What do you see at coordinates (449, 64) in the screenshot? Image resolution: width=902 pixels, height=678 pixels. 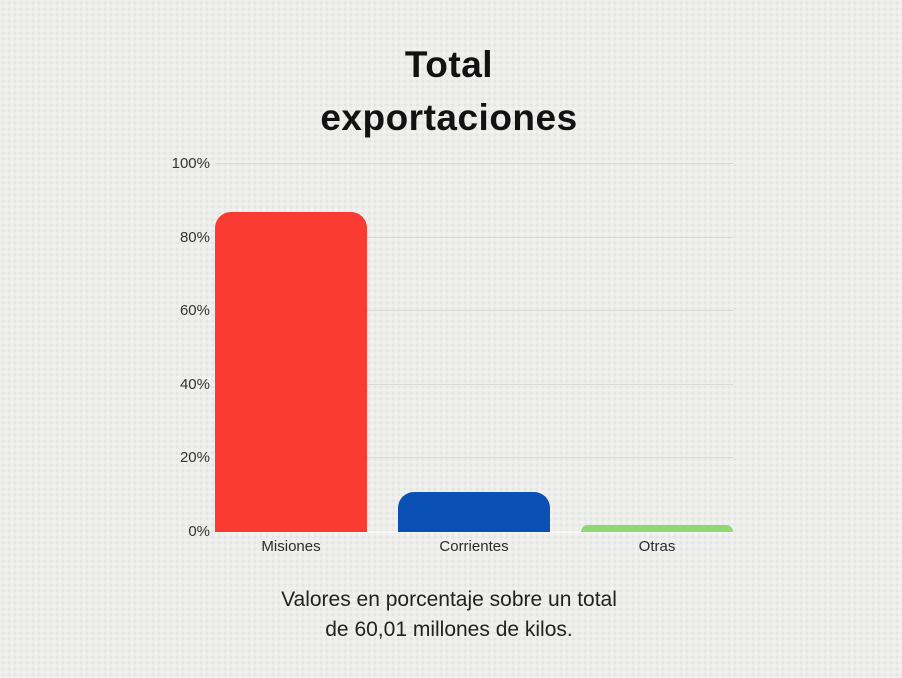 I see `chart-title-line1: Total` at bounding box center [449, 64].